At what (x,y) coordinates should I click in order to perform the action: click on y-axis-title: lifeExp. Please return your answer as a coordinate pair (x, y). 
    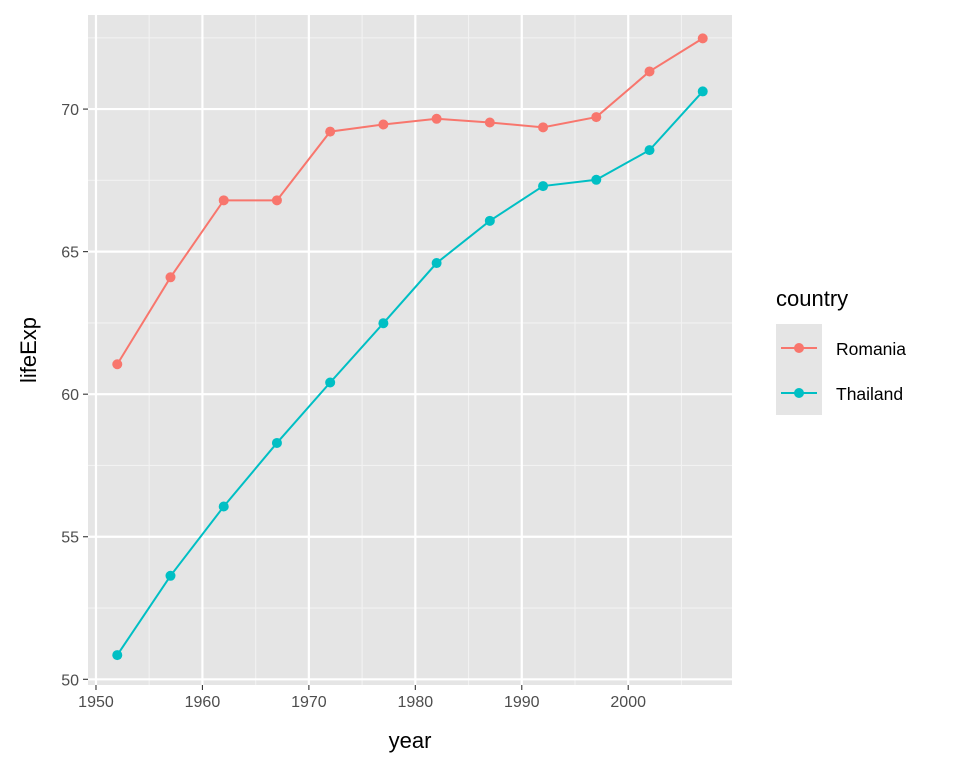
    Looking at the image, I should click on (28, 350).